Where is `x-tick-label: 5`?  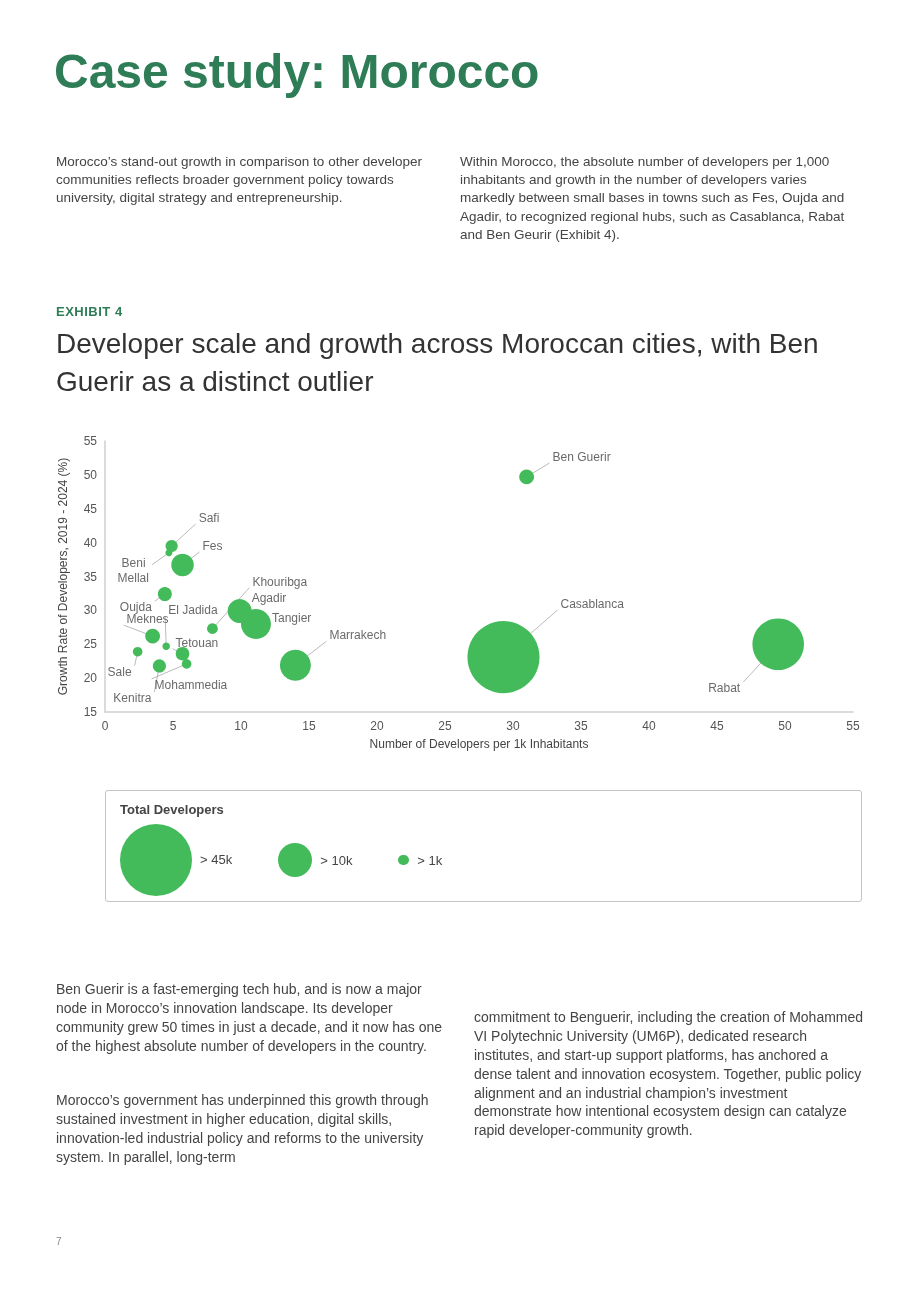 x-tick-label: 5 is located at coordinates (173, 726).